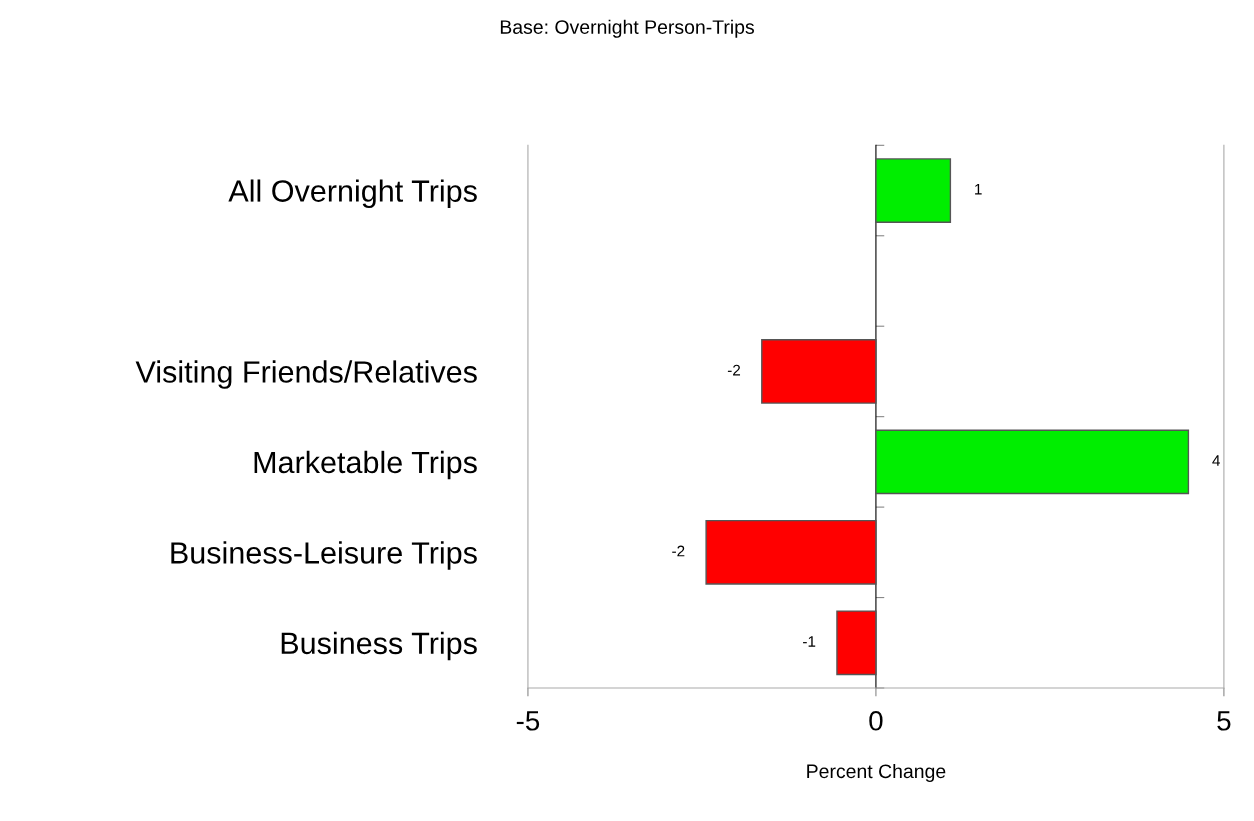 This screenshot has width=1254, height=821. I want to click on y-tick-label: Business-Leisure Trips, so click(324, 555).